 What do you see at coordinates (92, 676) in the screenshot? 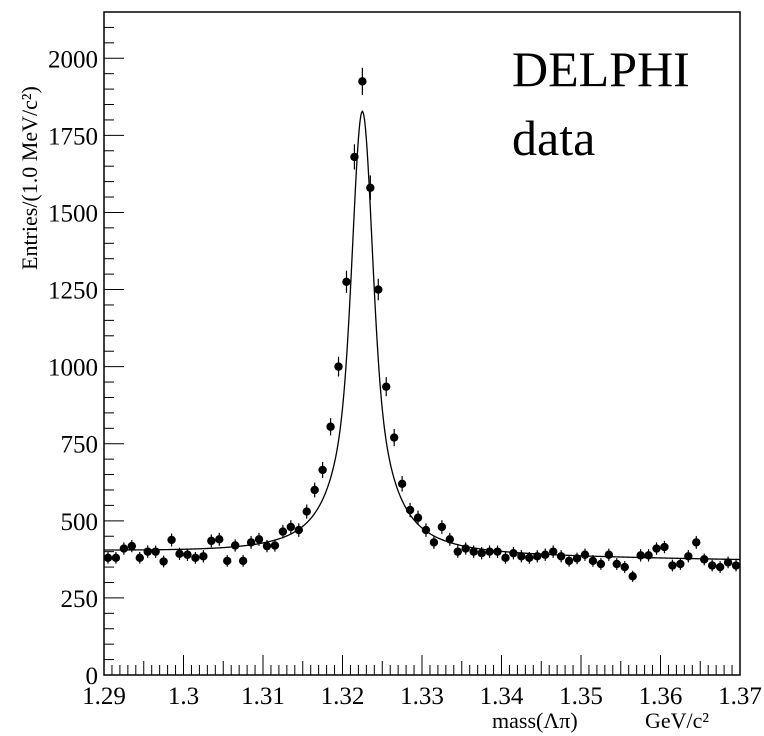
I see `y-tick-label: 0` at bounding box center [92, 676].